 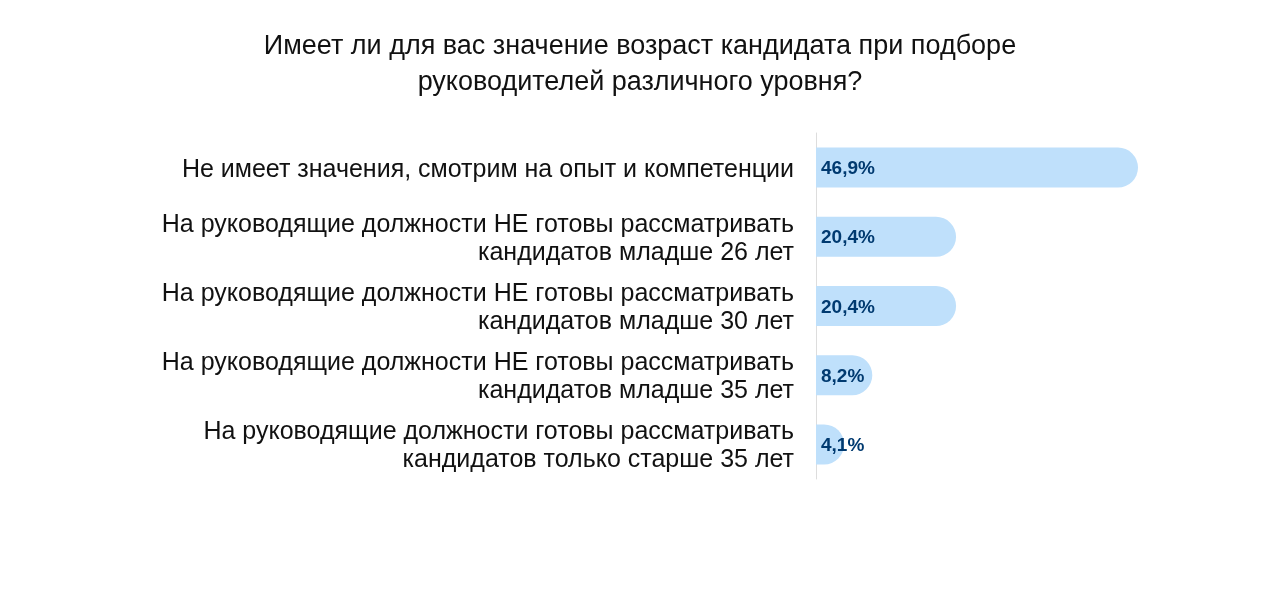 I want to click on y-tick-label: На руководящие должности готовы рассматривать кандидатов только старше 35 лет, so click(x=499, y=444).